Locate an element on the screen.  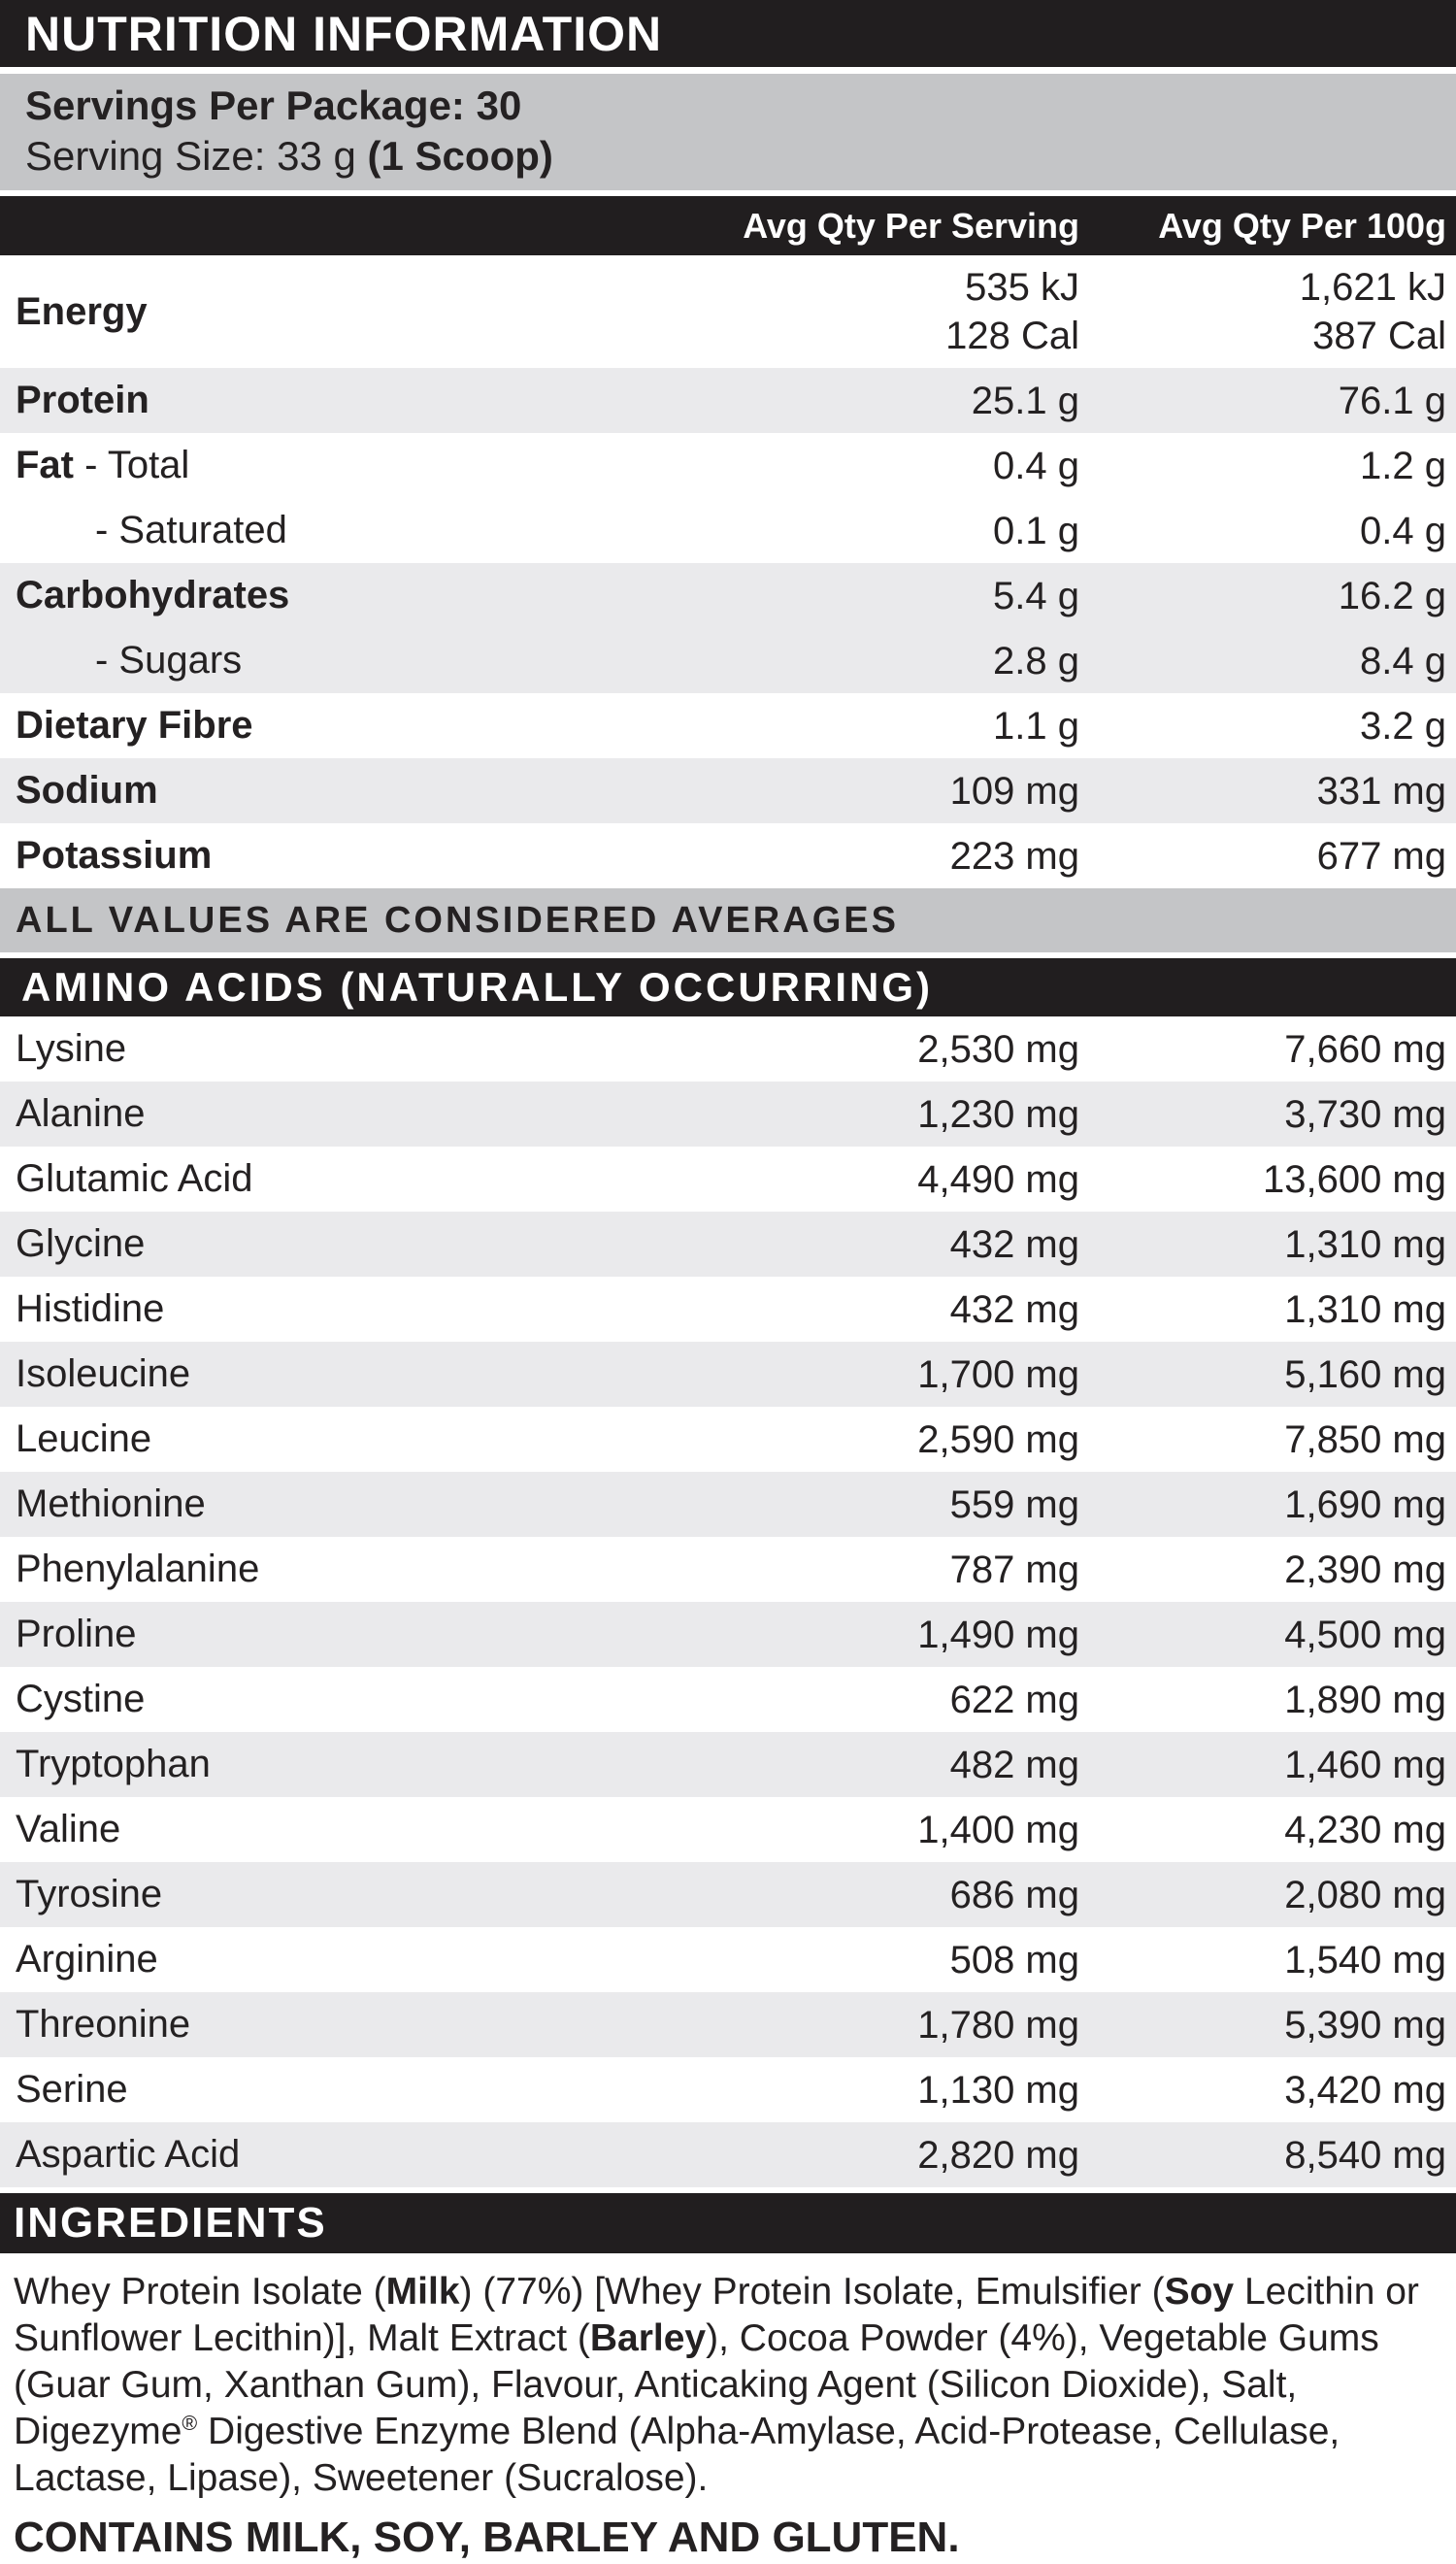
amino-value-per-100g: 1,540 mg is located at coordinates (1365, 1959).